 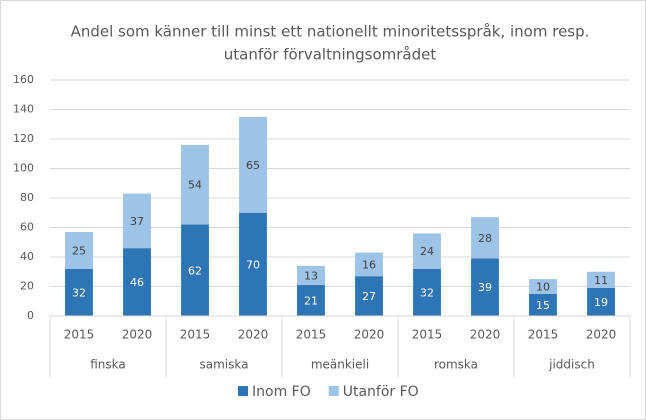 I want to click on data-label: 54, so click(x=195, y=185).